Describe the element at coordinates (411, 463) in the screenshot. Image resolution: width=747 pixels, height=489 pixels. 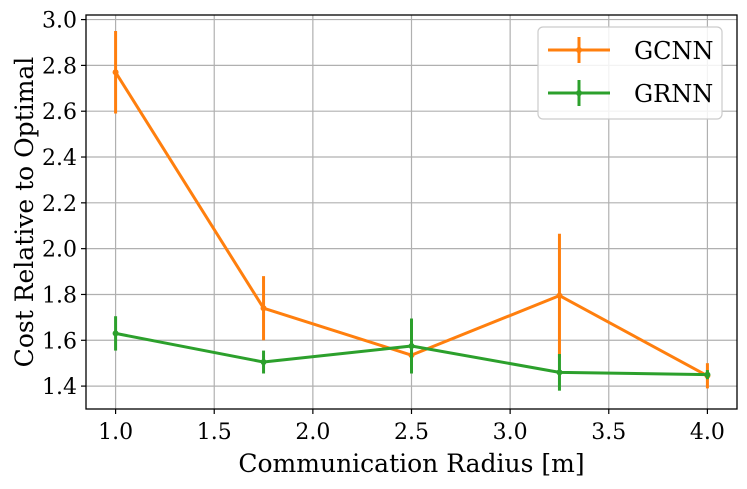
I see `x-axis-label: Communication Radius [m]` at that location.